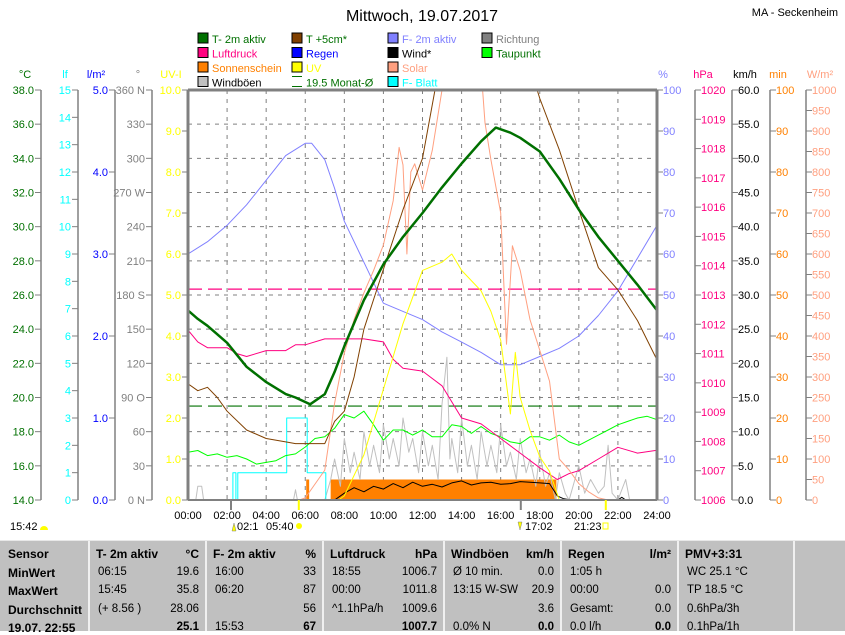 The width and height of the screenshot is (845, 635). I want to click on table-cell: 00:00, so click(346, 590).